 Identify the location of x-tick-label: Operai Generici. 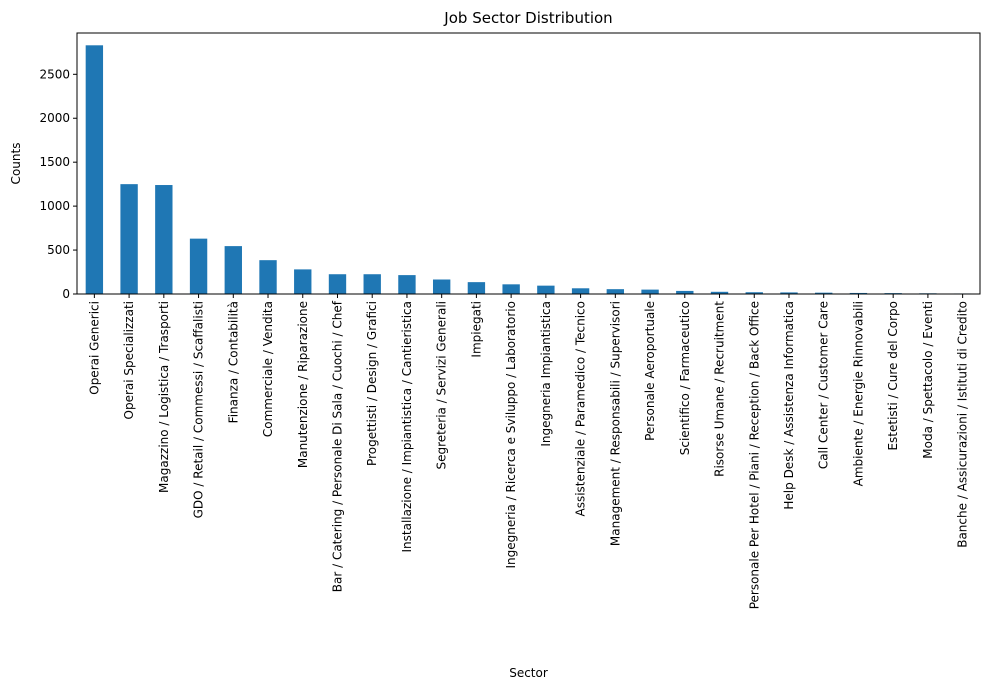
(94, 348).